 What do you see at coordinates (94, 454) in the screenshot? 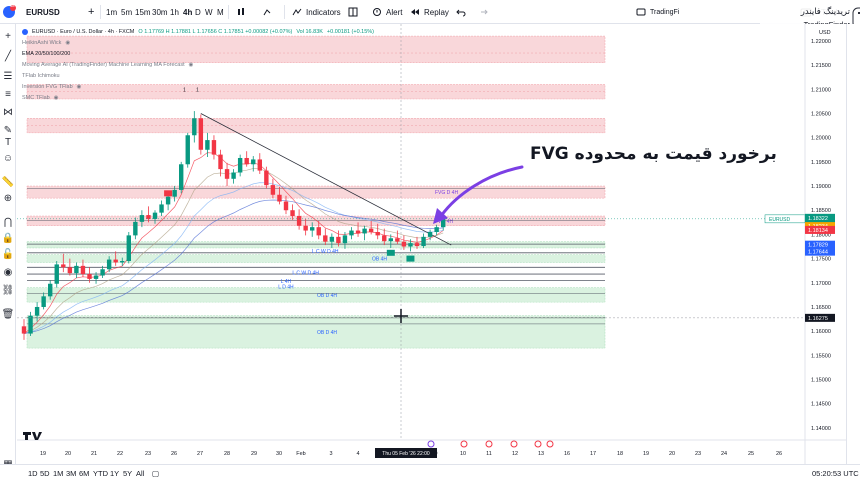
I see `x-tick-label: 21` at bounding box center [94, 454].